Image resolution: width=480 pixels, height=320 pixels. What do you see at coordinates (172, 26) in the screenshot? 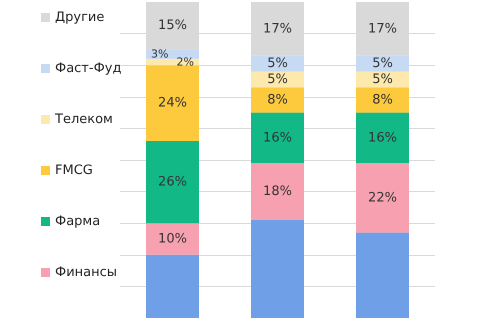
I see `data-label: 15%` at bounding box center [172, 26].